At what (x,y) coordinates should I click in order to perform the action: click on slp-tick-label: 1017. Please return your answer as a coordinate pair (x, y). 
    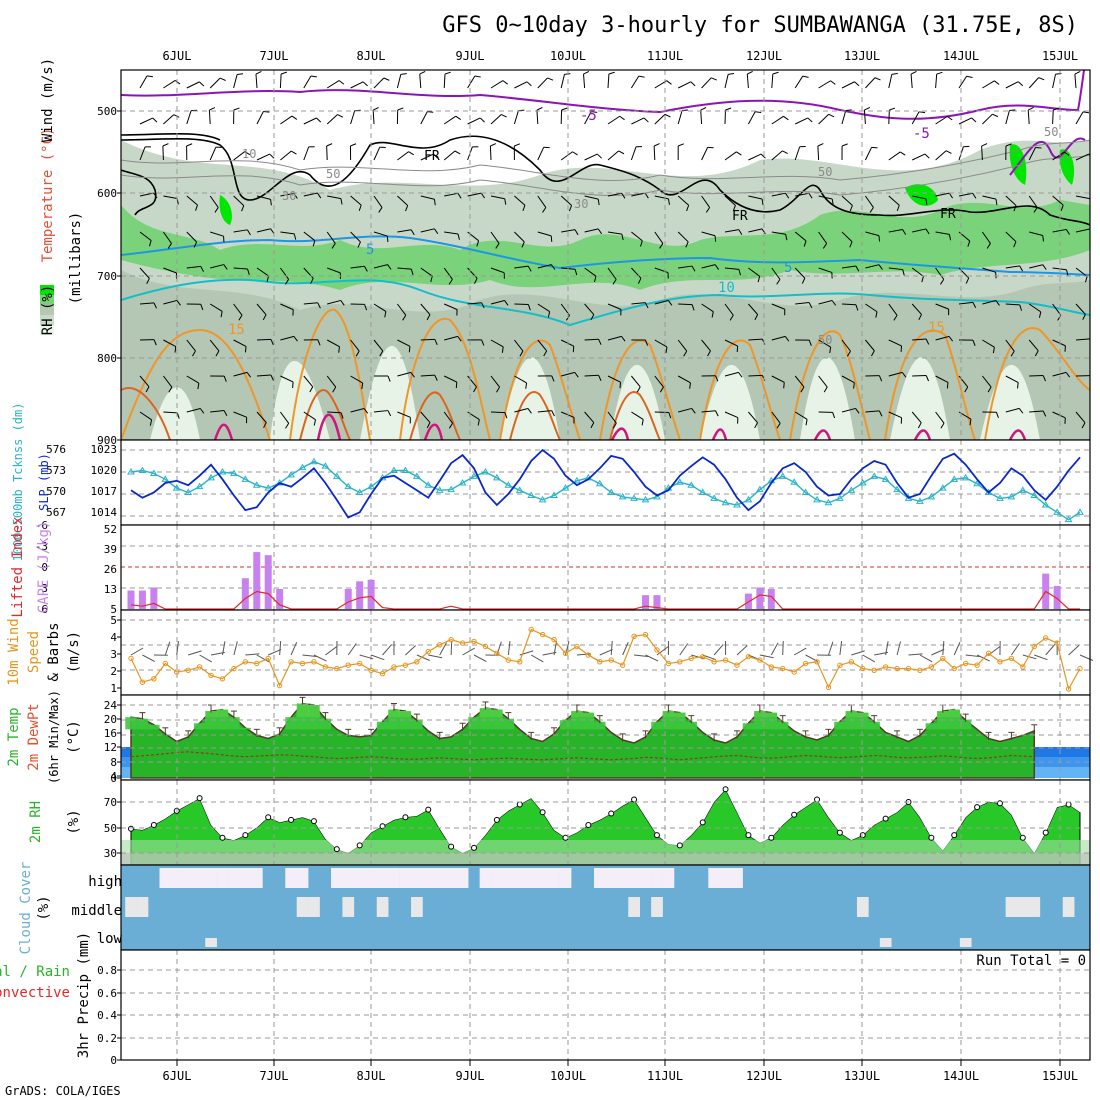
    Looking at the image, I should click on (104, 491).